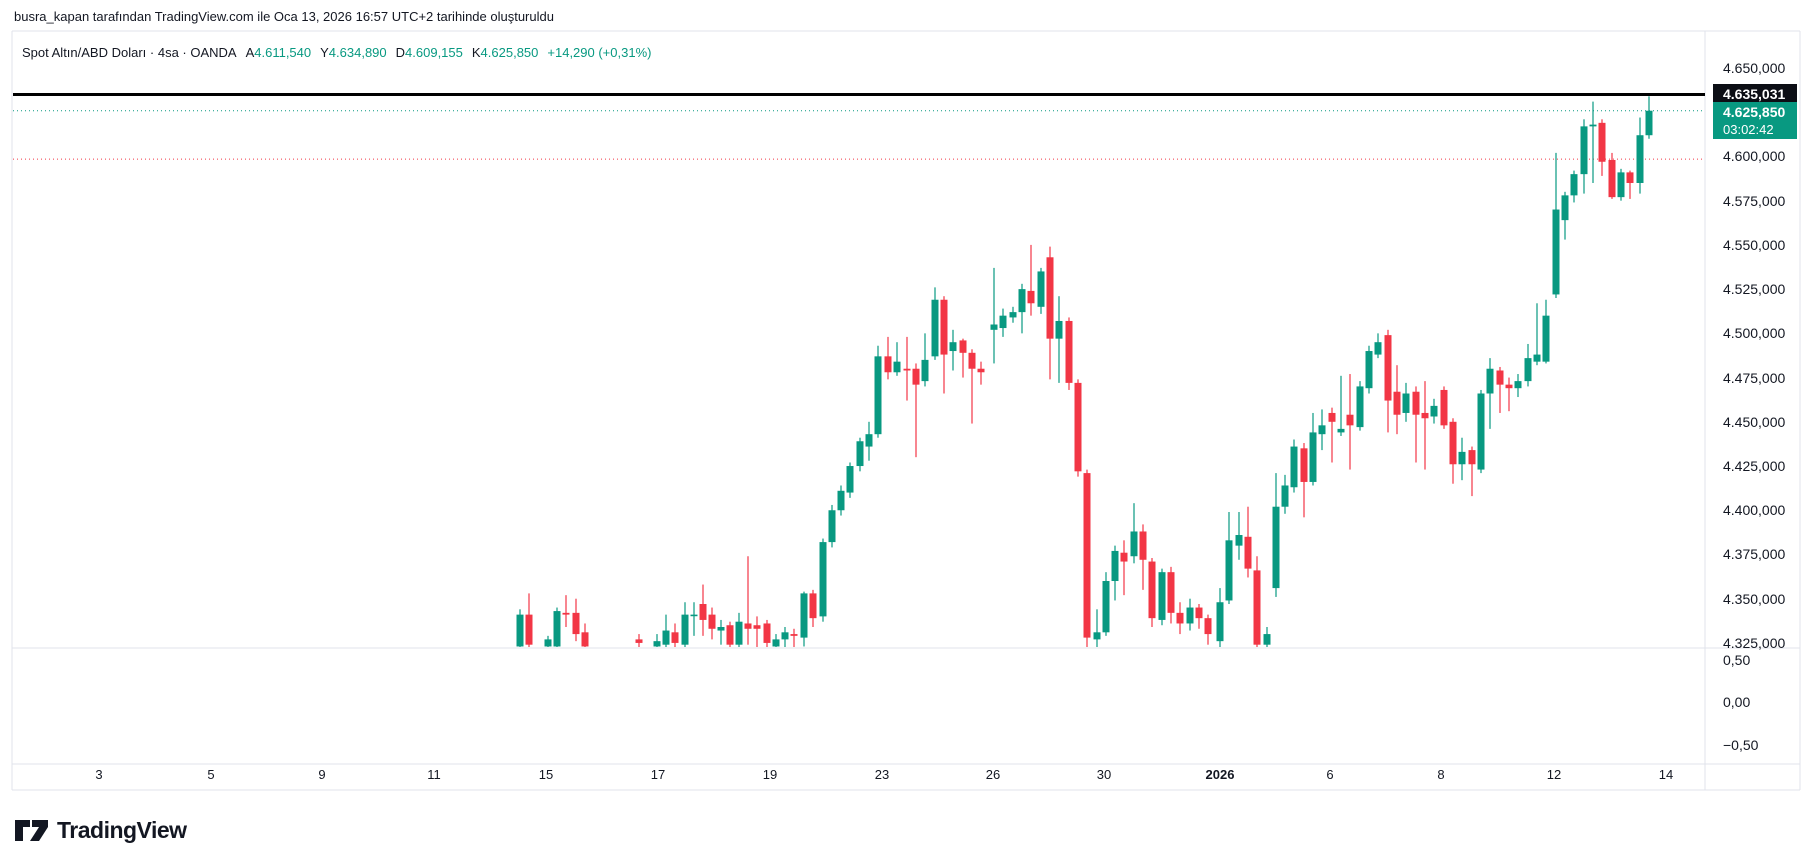 The image size is (1815, 868). Describe the element at coordinates (993, 774) in the screenshot. I see `time-axis-label: 26` at that location.